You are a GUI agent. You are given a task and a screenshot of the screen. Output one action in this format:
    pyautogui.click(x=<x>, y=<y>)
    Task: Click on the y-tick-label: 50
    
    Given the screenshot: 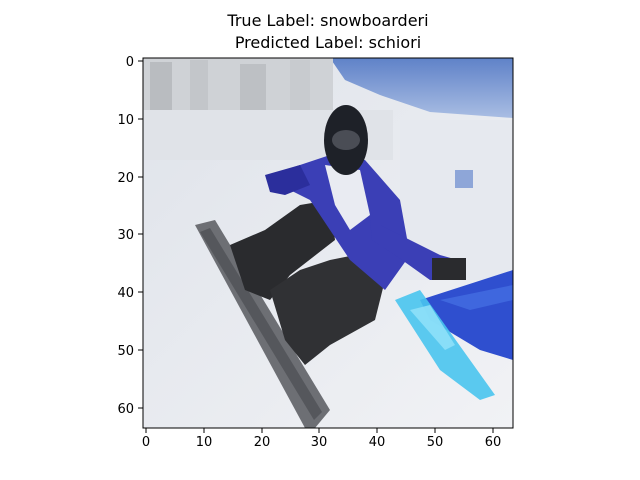 What is the action you would take?
    pyautogui.click(x=125, y=351)
    